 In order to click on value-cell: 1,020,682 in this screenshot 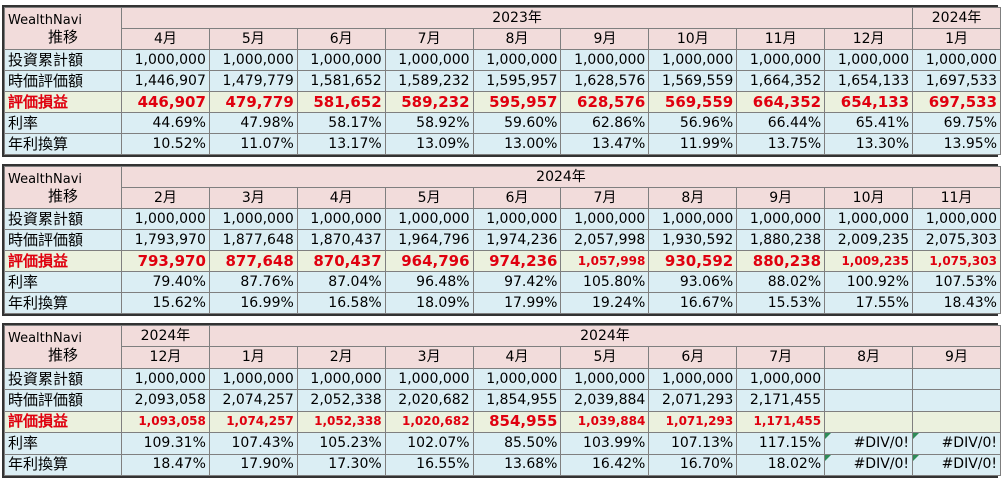, I will do `click(429, 422)`.